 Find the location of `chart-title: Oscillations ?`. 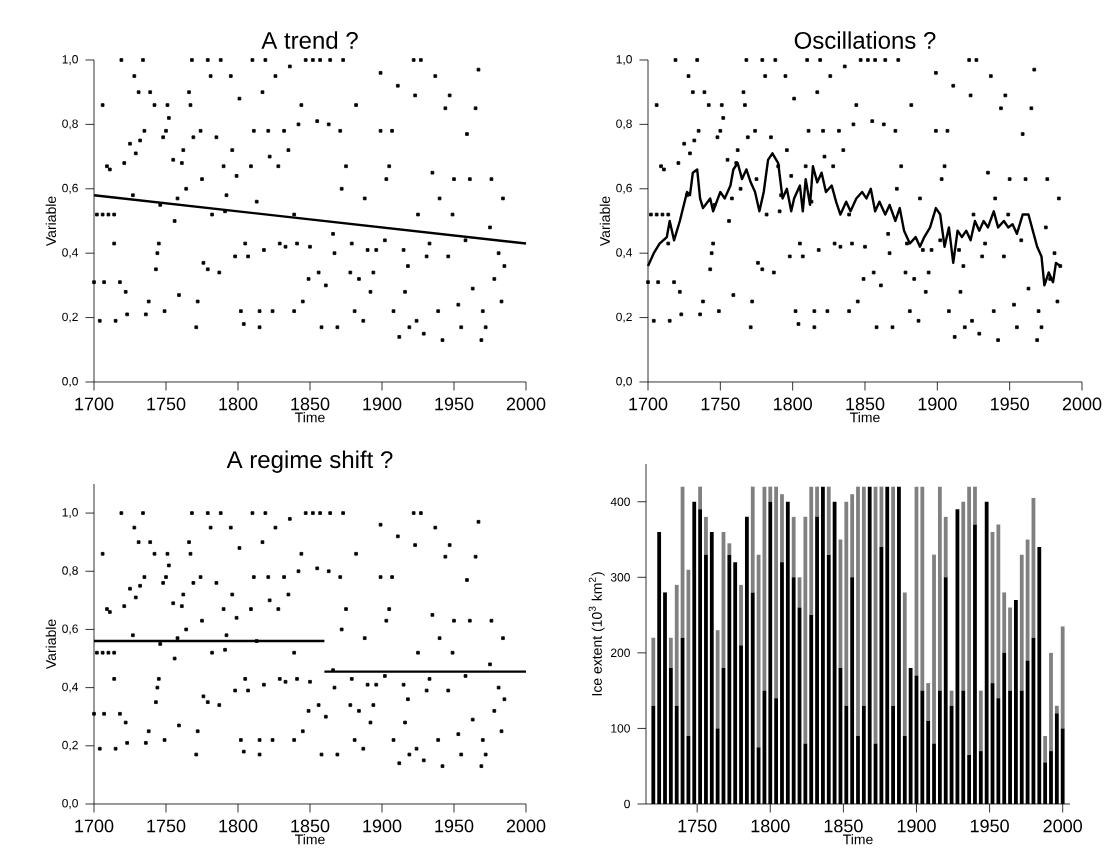

chart-title: Oscillations ? is located at coordinates (865, 40).